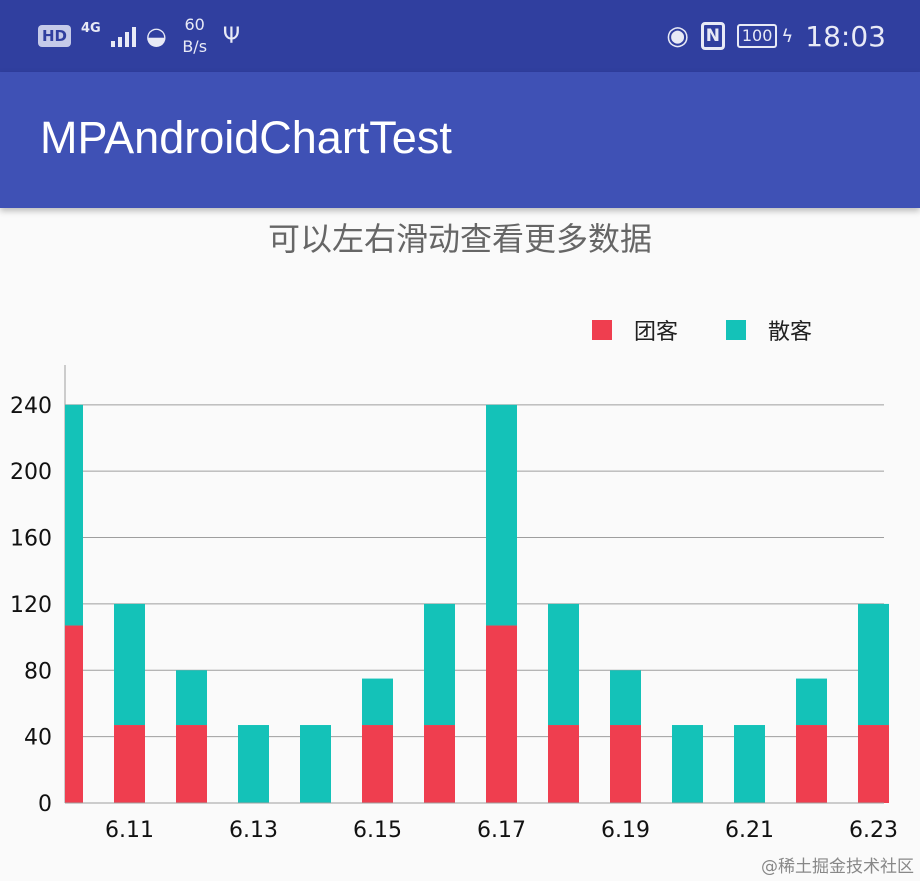 The height and width of the screenshot is (881, 920). Describe the element at coordinates (837, 867) in the screenshot. I see `watermark: @稀土掘金技术社区` at that location.